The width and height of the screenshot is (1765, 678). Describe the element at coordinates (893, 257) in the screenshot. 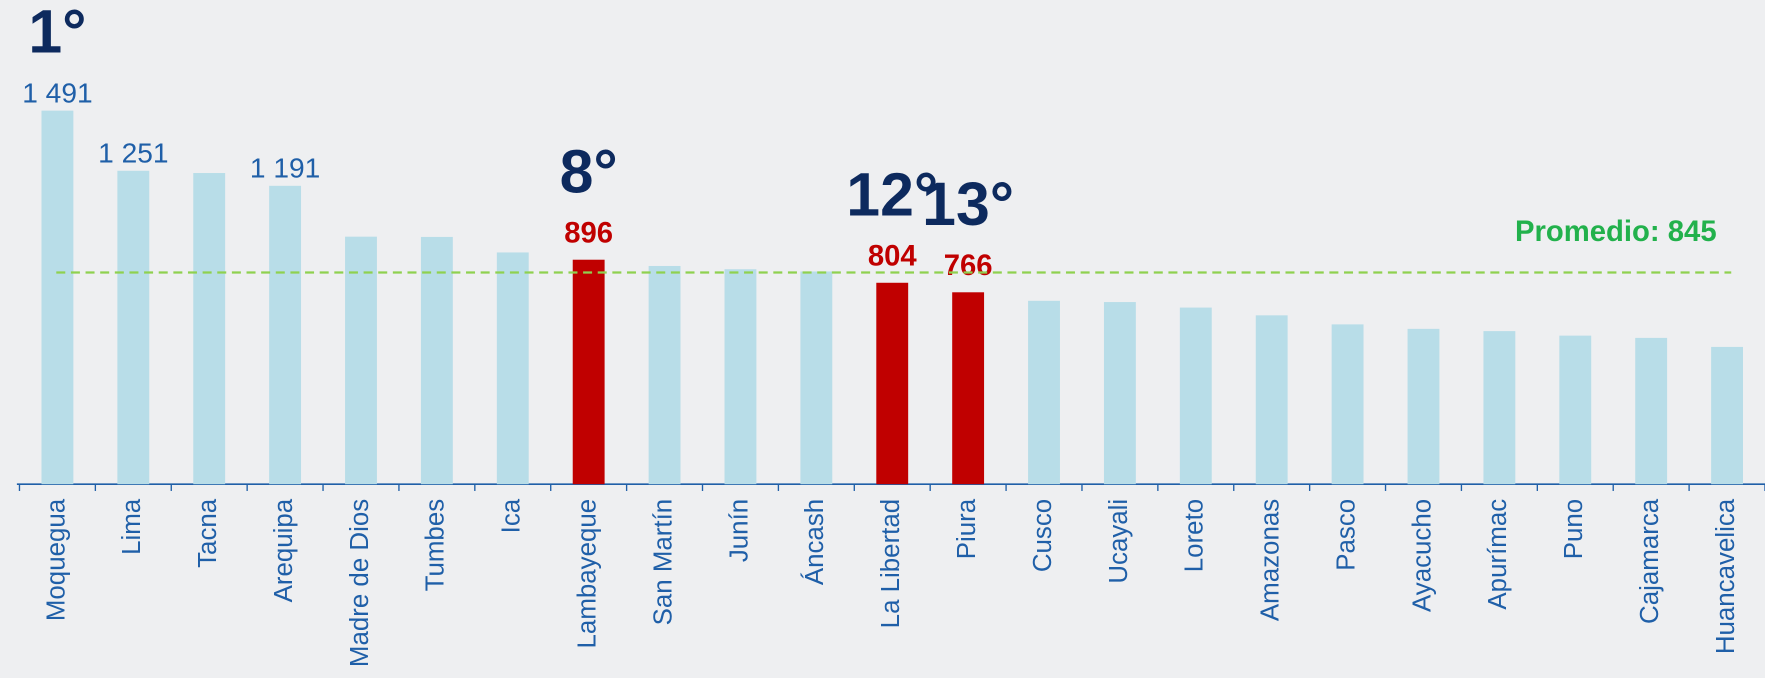

I see `data-label: 804` at that location.